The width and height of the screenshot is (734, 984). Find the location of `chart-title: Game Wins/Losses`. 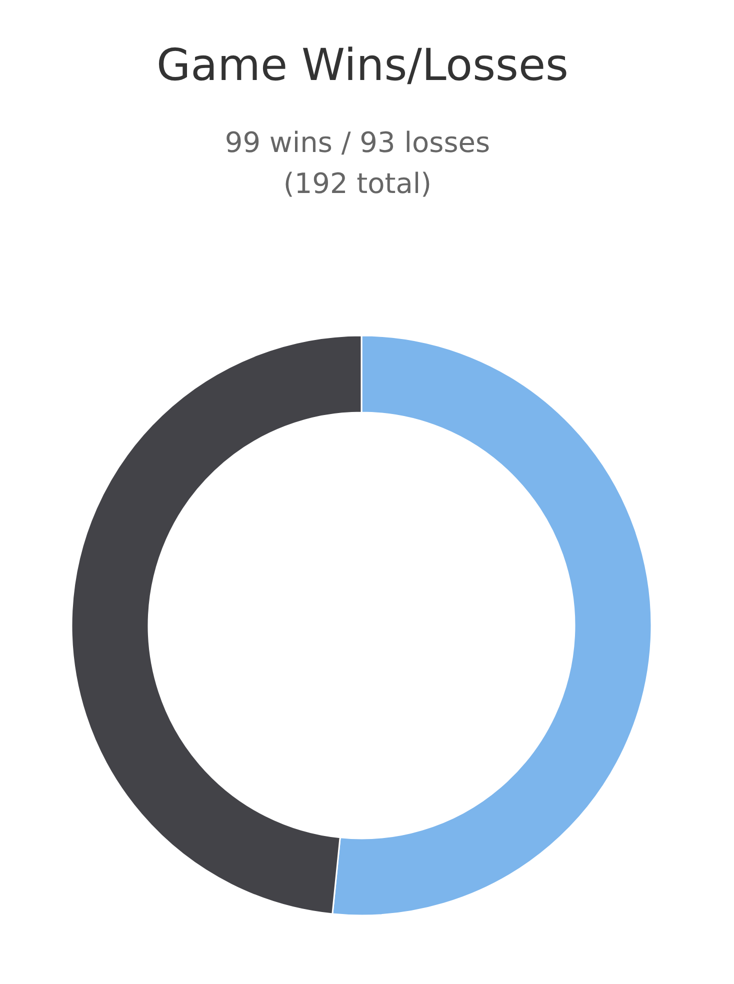

chart-title: Game Wins/Losses is located at coordinates (362, 65).